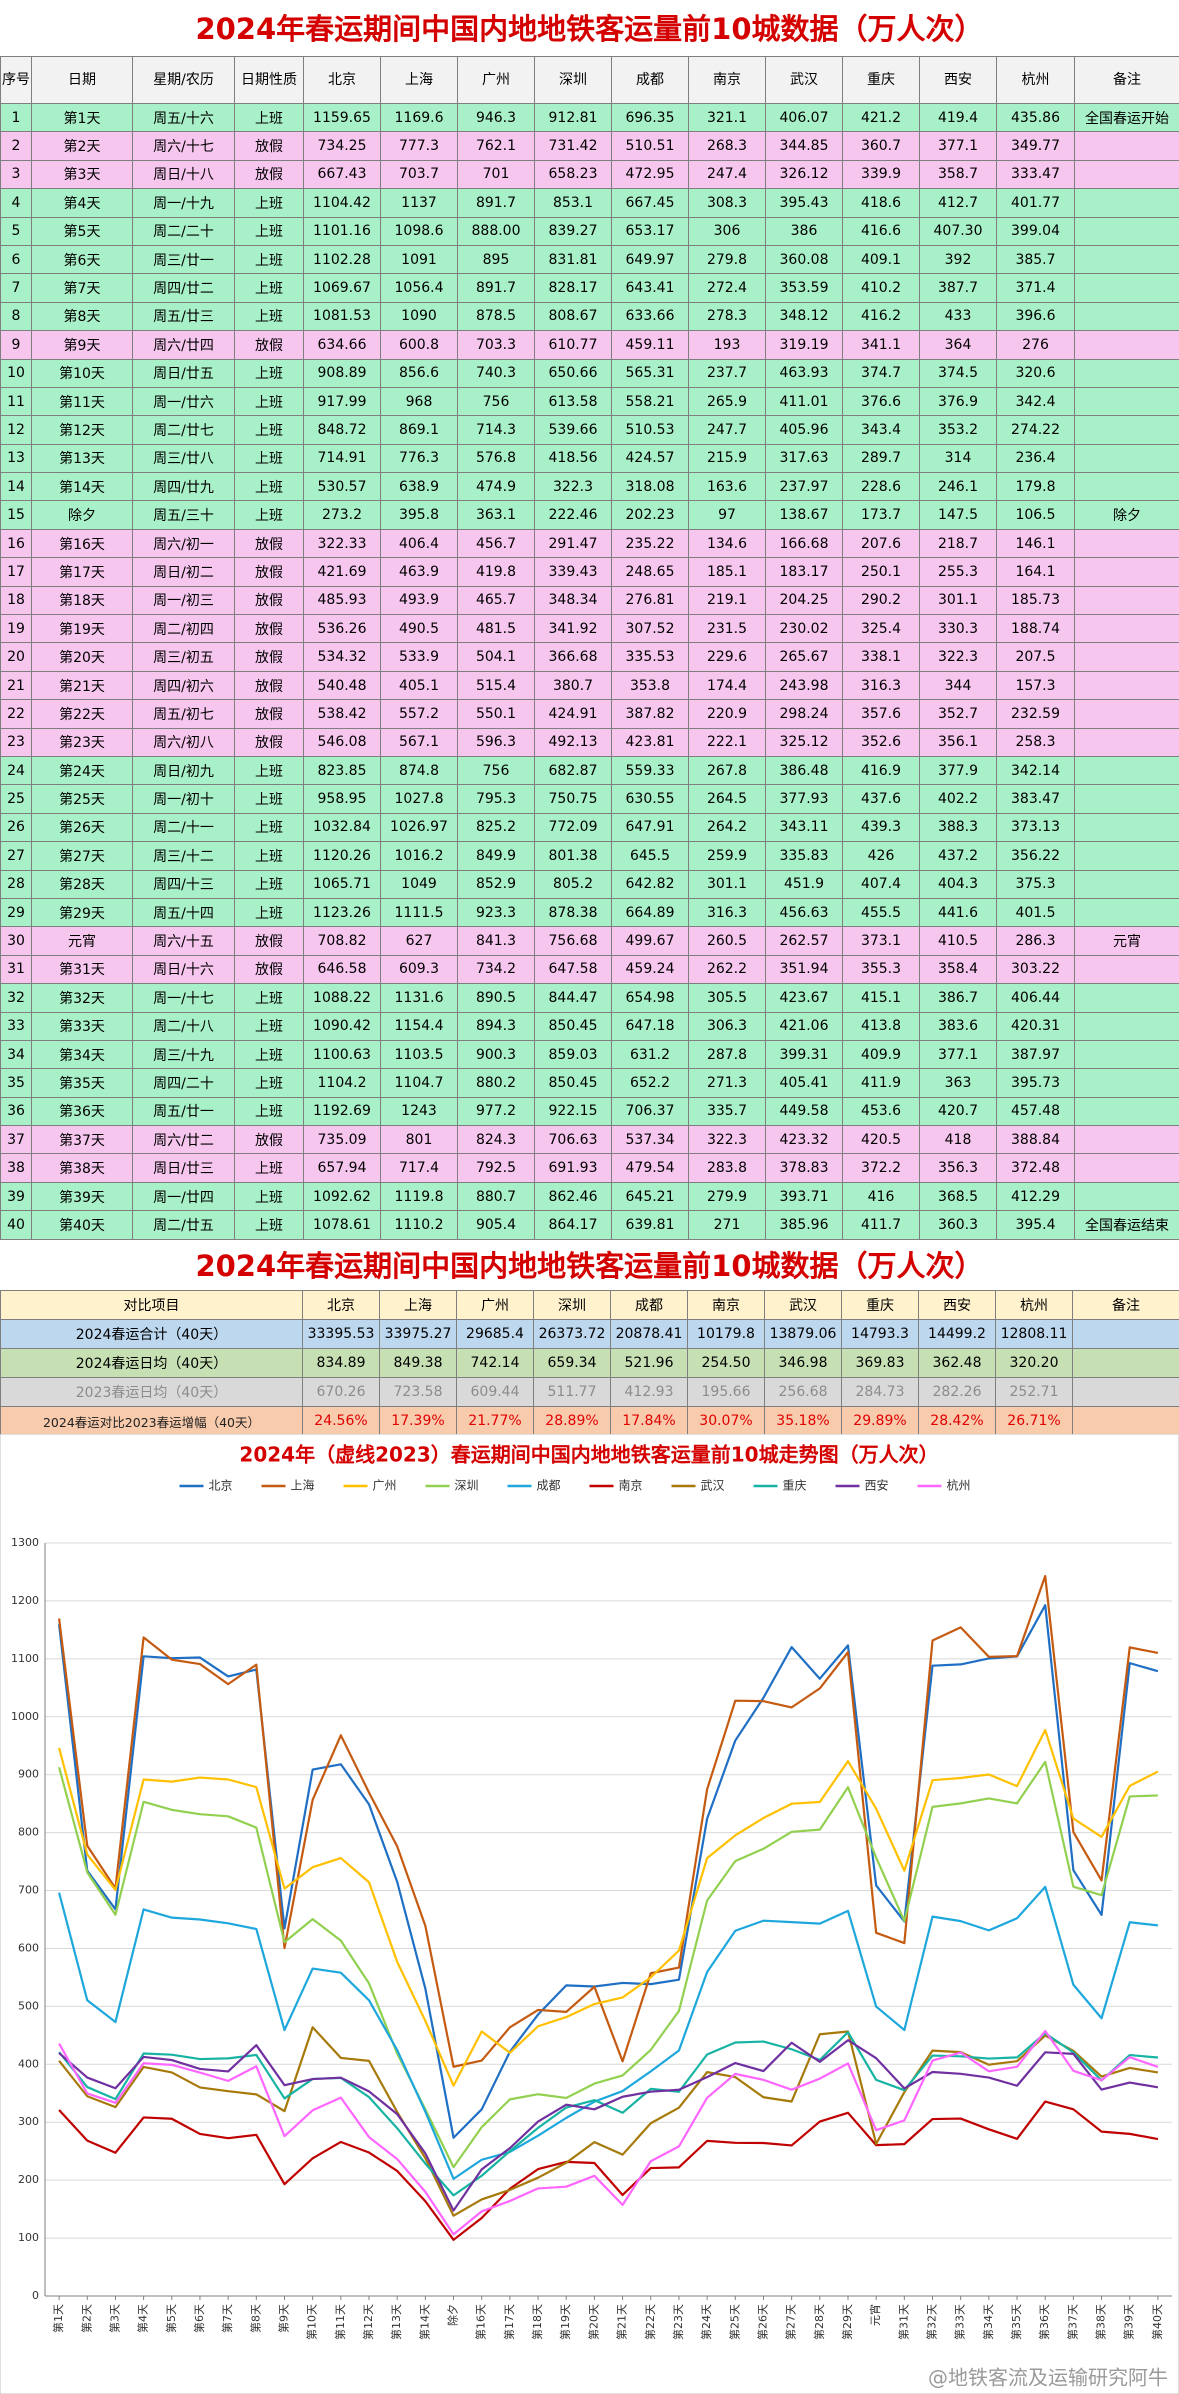 Image resolution: width=1179 pixels, height=2394 pixels. I want to click on table-cell: 222.46, so click(573, 515).